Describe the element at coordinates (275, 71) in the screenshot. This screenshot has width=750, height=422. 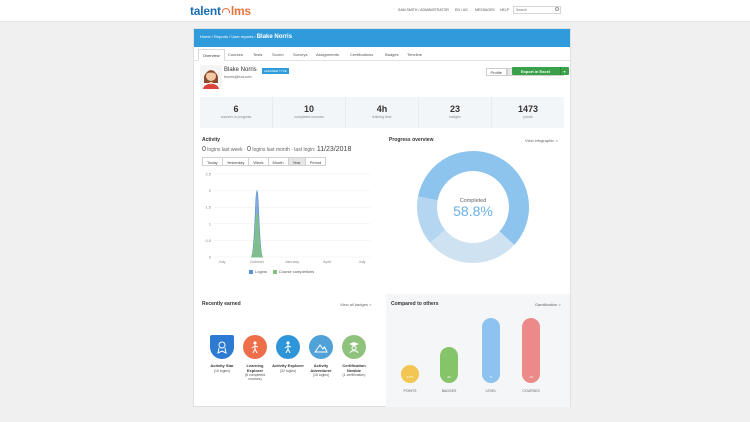
I see `learner-type-badge: LEARNER TYPE` at that location.